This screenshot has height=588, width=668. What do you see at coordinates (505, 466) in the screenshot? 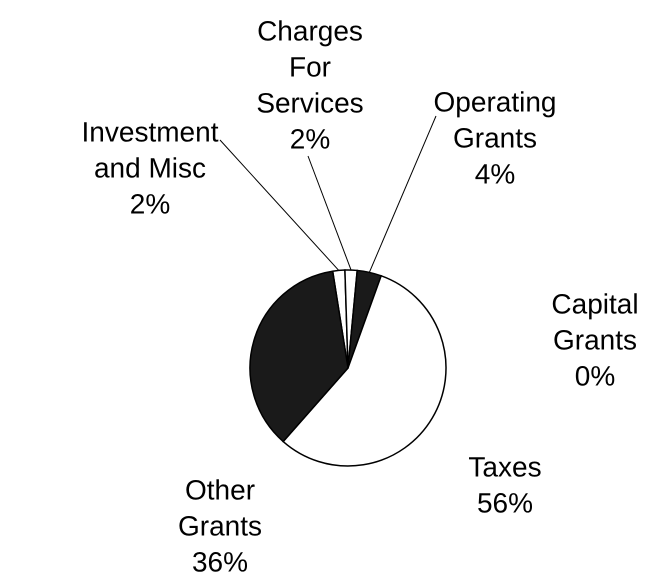
I see `slice-label: Taxes` at bounding box center [505, 466].